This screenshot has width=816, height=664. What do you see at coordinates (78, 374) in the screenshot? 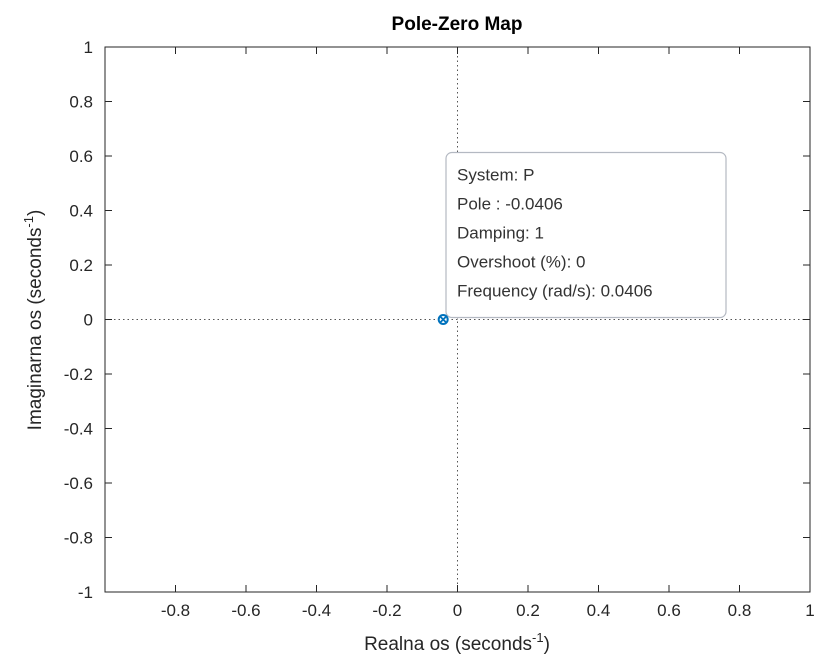
I see `y-tick-label: -0.2` at bounding box center [78, 374].